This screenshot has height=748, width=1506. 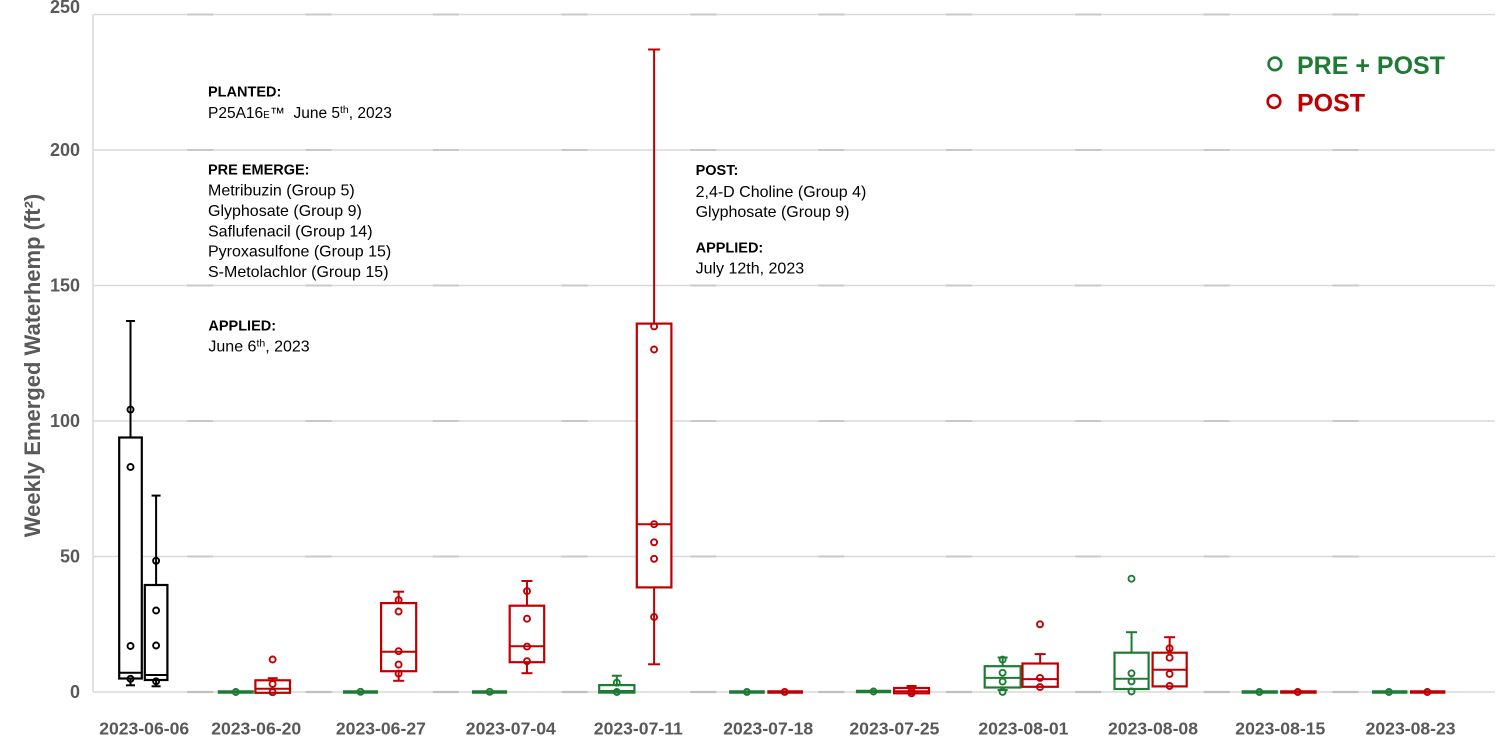 What do you see at coordinates (1411, 729) in the screenshot?
I see `svg-text: 2023-08-23` at bounding box center [1411, 729].